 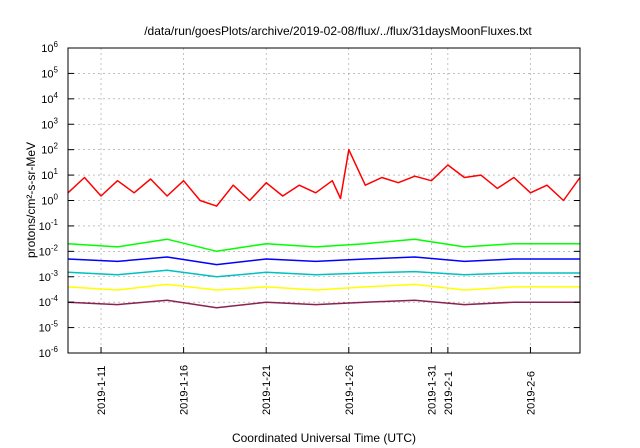 I want to click on x-tick-label: 2019-2-1, so click(x=449, y=393).